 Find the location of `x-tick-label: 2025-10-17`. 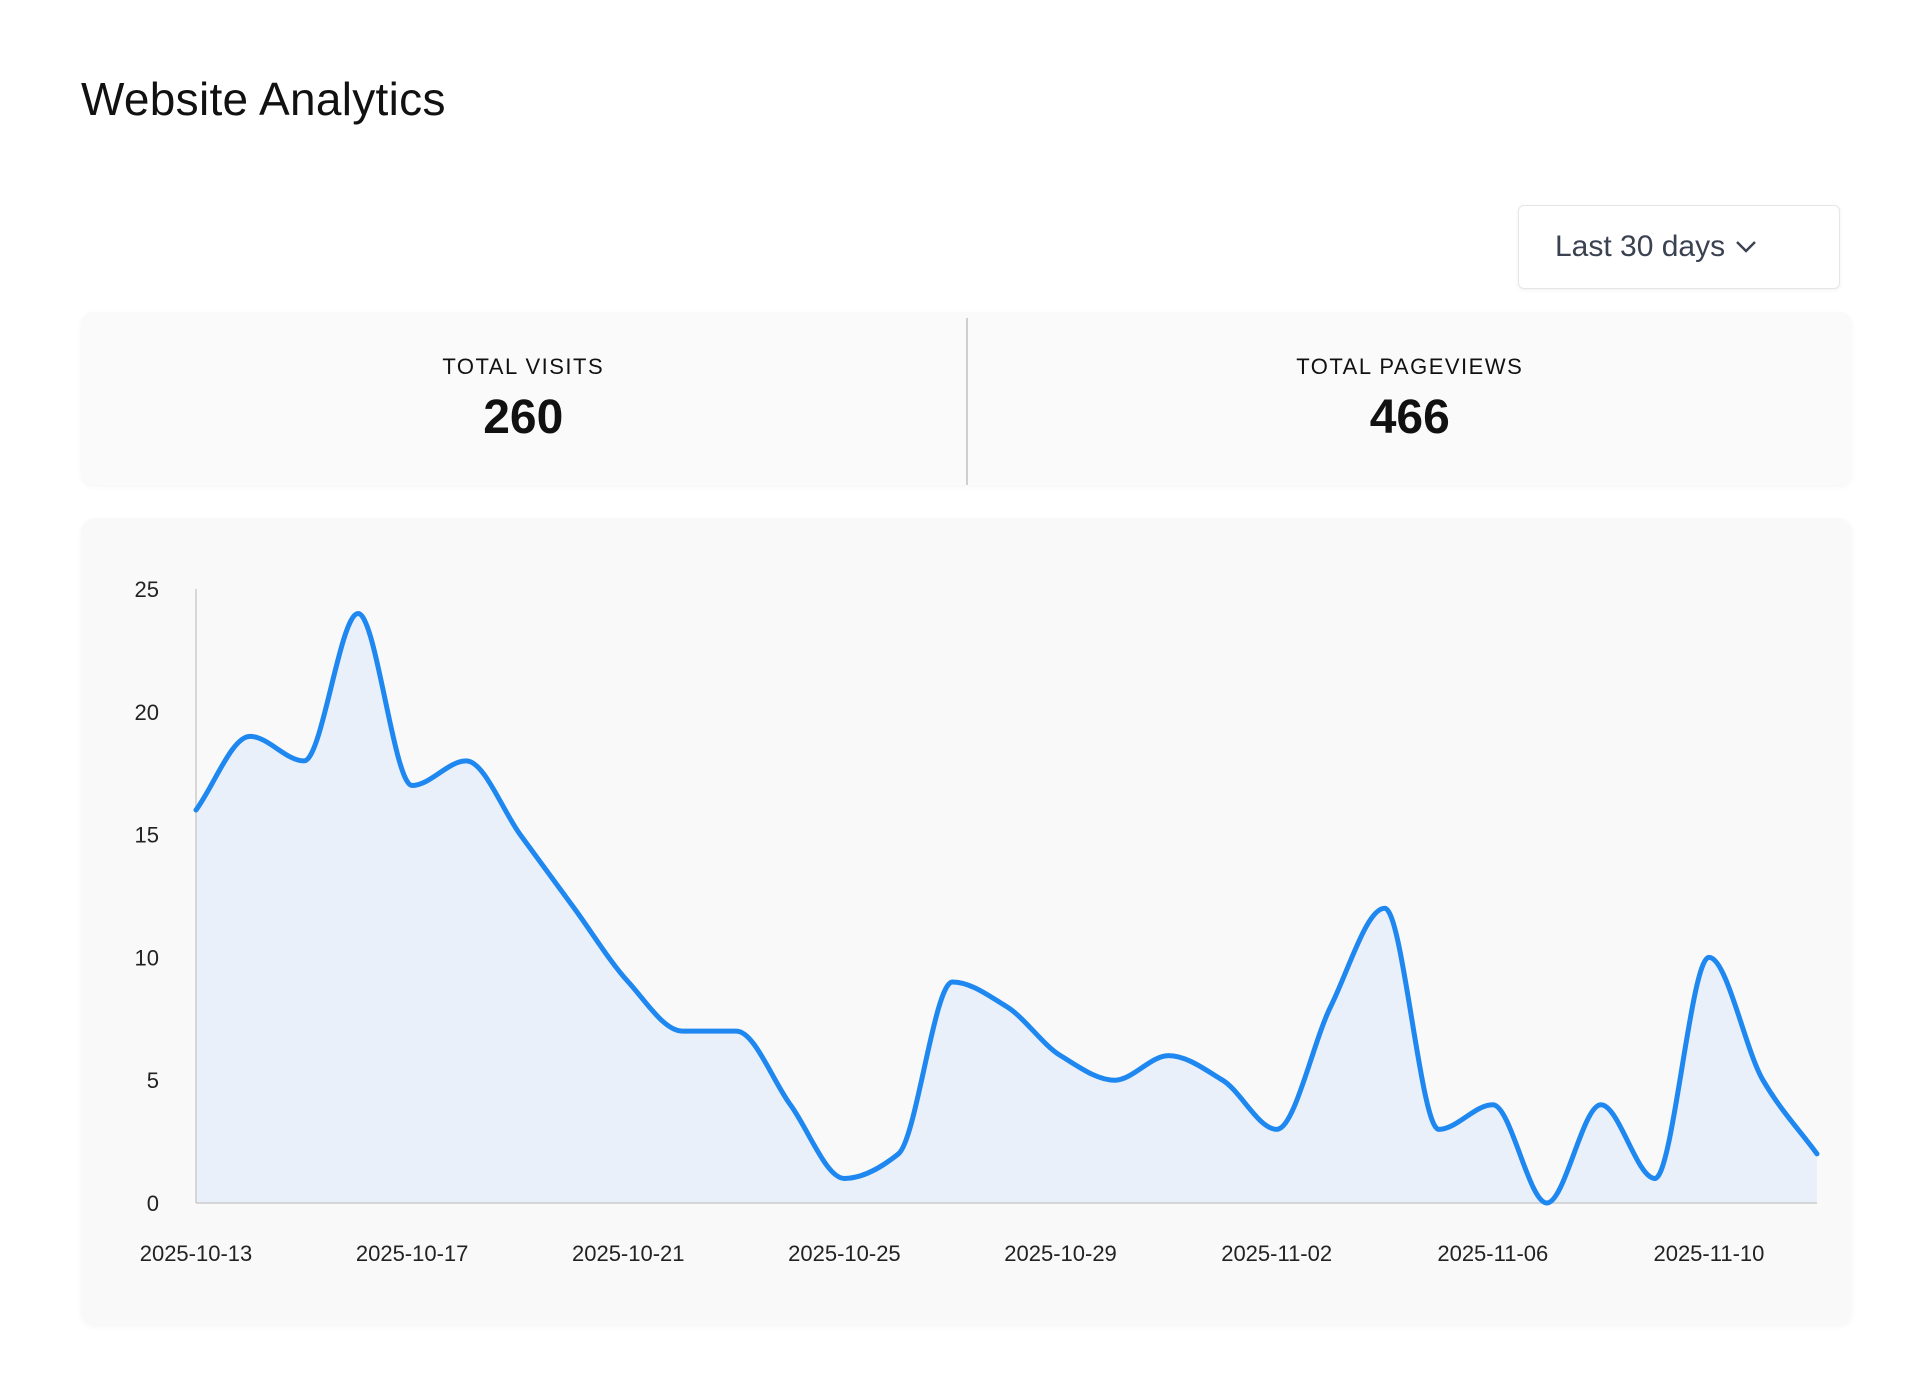

x-tick-label: 2025-10-17 is located at coordinates (412, 1253).